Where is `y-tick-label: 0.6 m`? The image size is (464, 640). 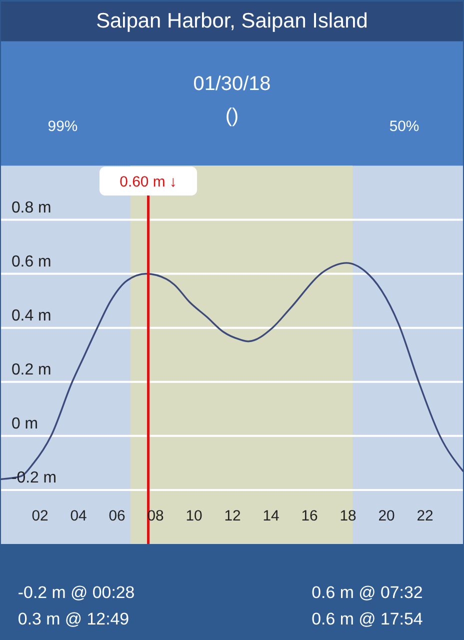
y-tick-label: 0.6 m is located at coordinates (31, 261).